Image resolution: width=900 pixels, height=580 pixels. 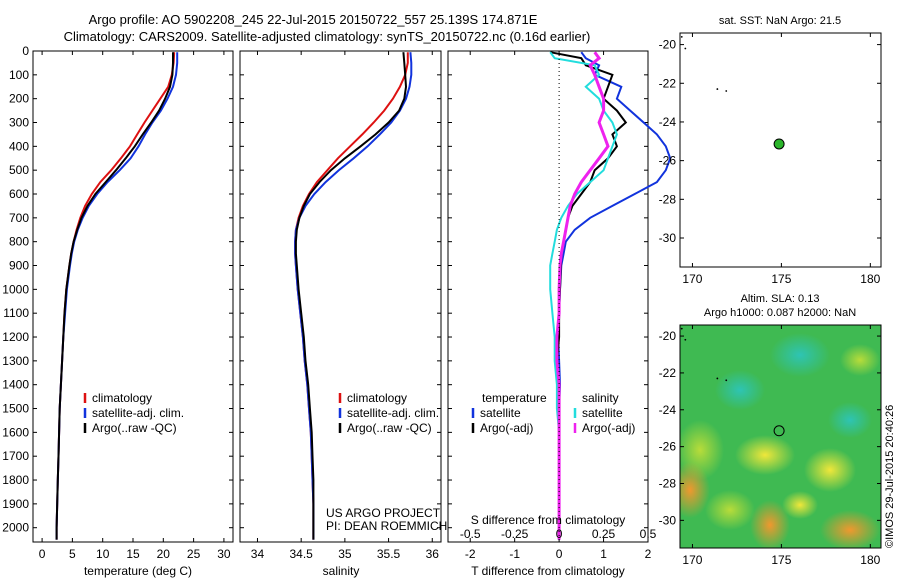 I want to click on imos-credit: ©IMOS 29-Jul-2015 20:40:26, so click(x=890, y=476).